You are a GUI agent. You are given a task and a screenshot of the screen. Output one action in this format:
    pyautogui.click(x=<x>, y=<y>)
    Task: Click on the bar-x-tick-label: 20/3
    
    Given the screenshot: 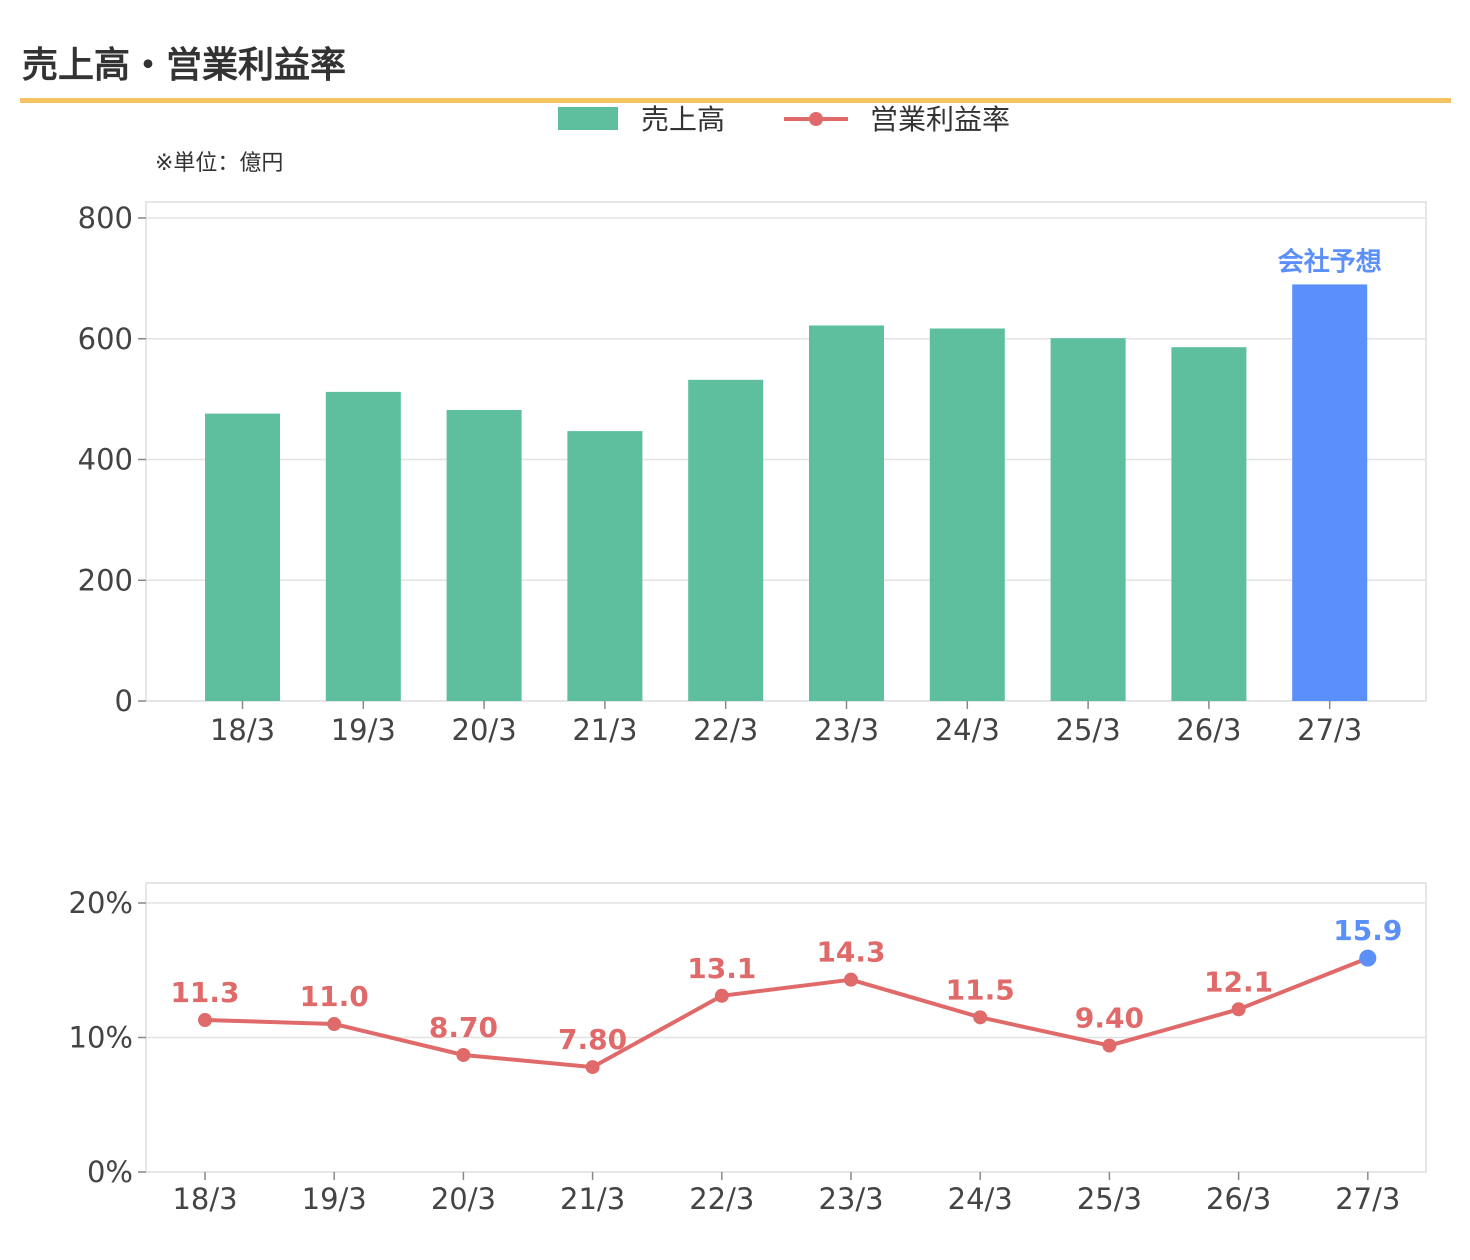 What is the action you would take?
    pyautogui.click(x=484, y=730)
    